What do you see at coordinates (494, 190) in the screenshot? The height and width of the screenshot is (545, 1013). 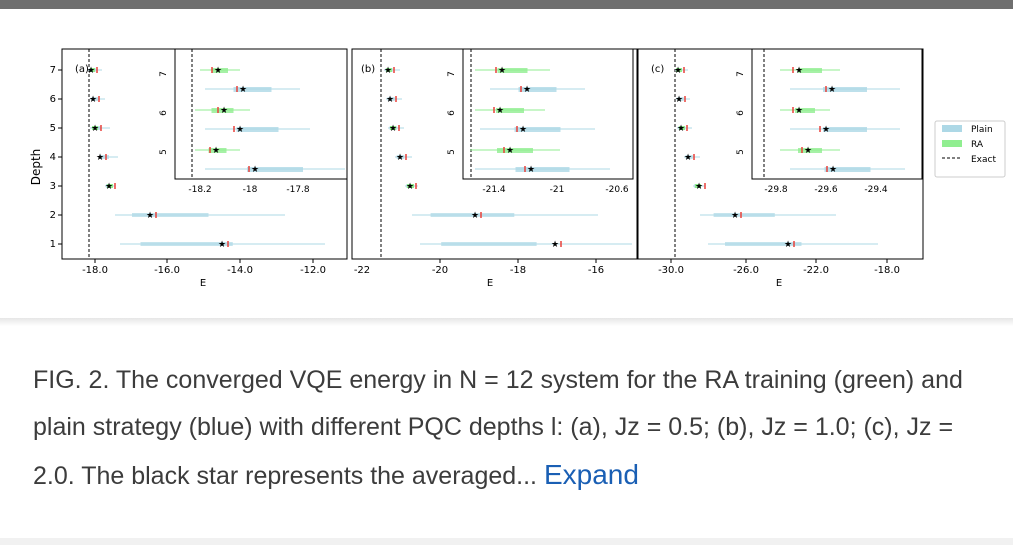 I see `inset-b-x0: -21.4` at bounding box center [494, 190].